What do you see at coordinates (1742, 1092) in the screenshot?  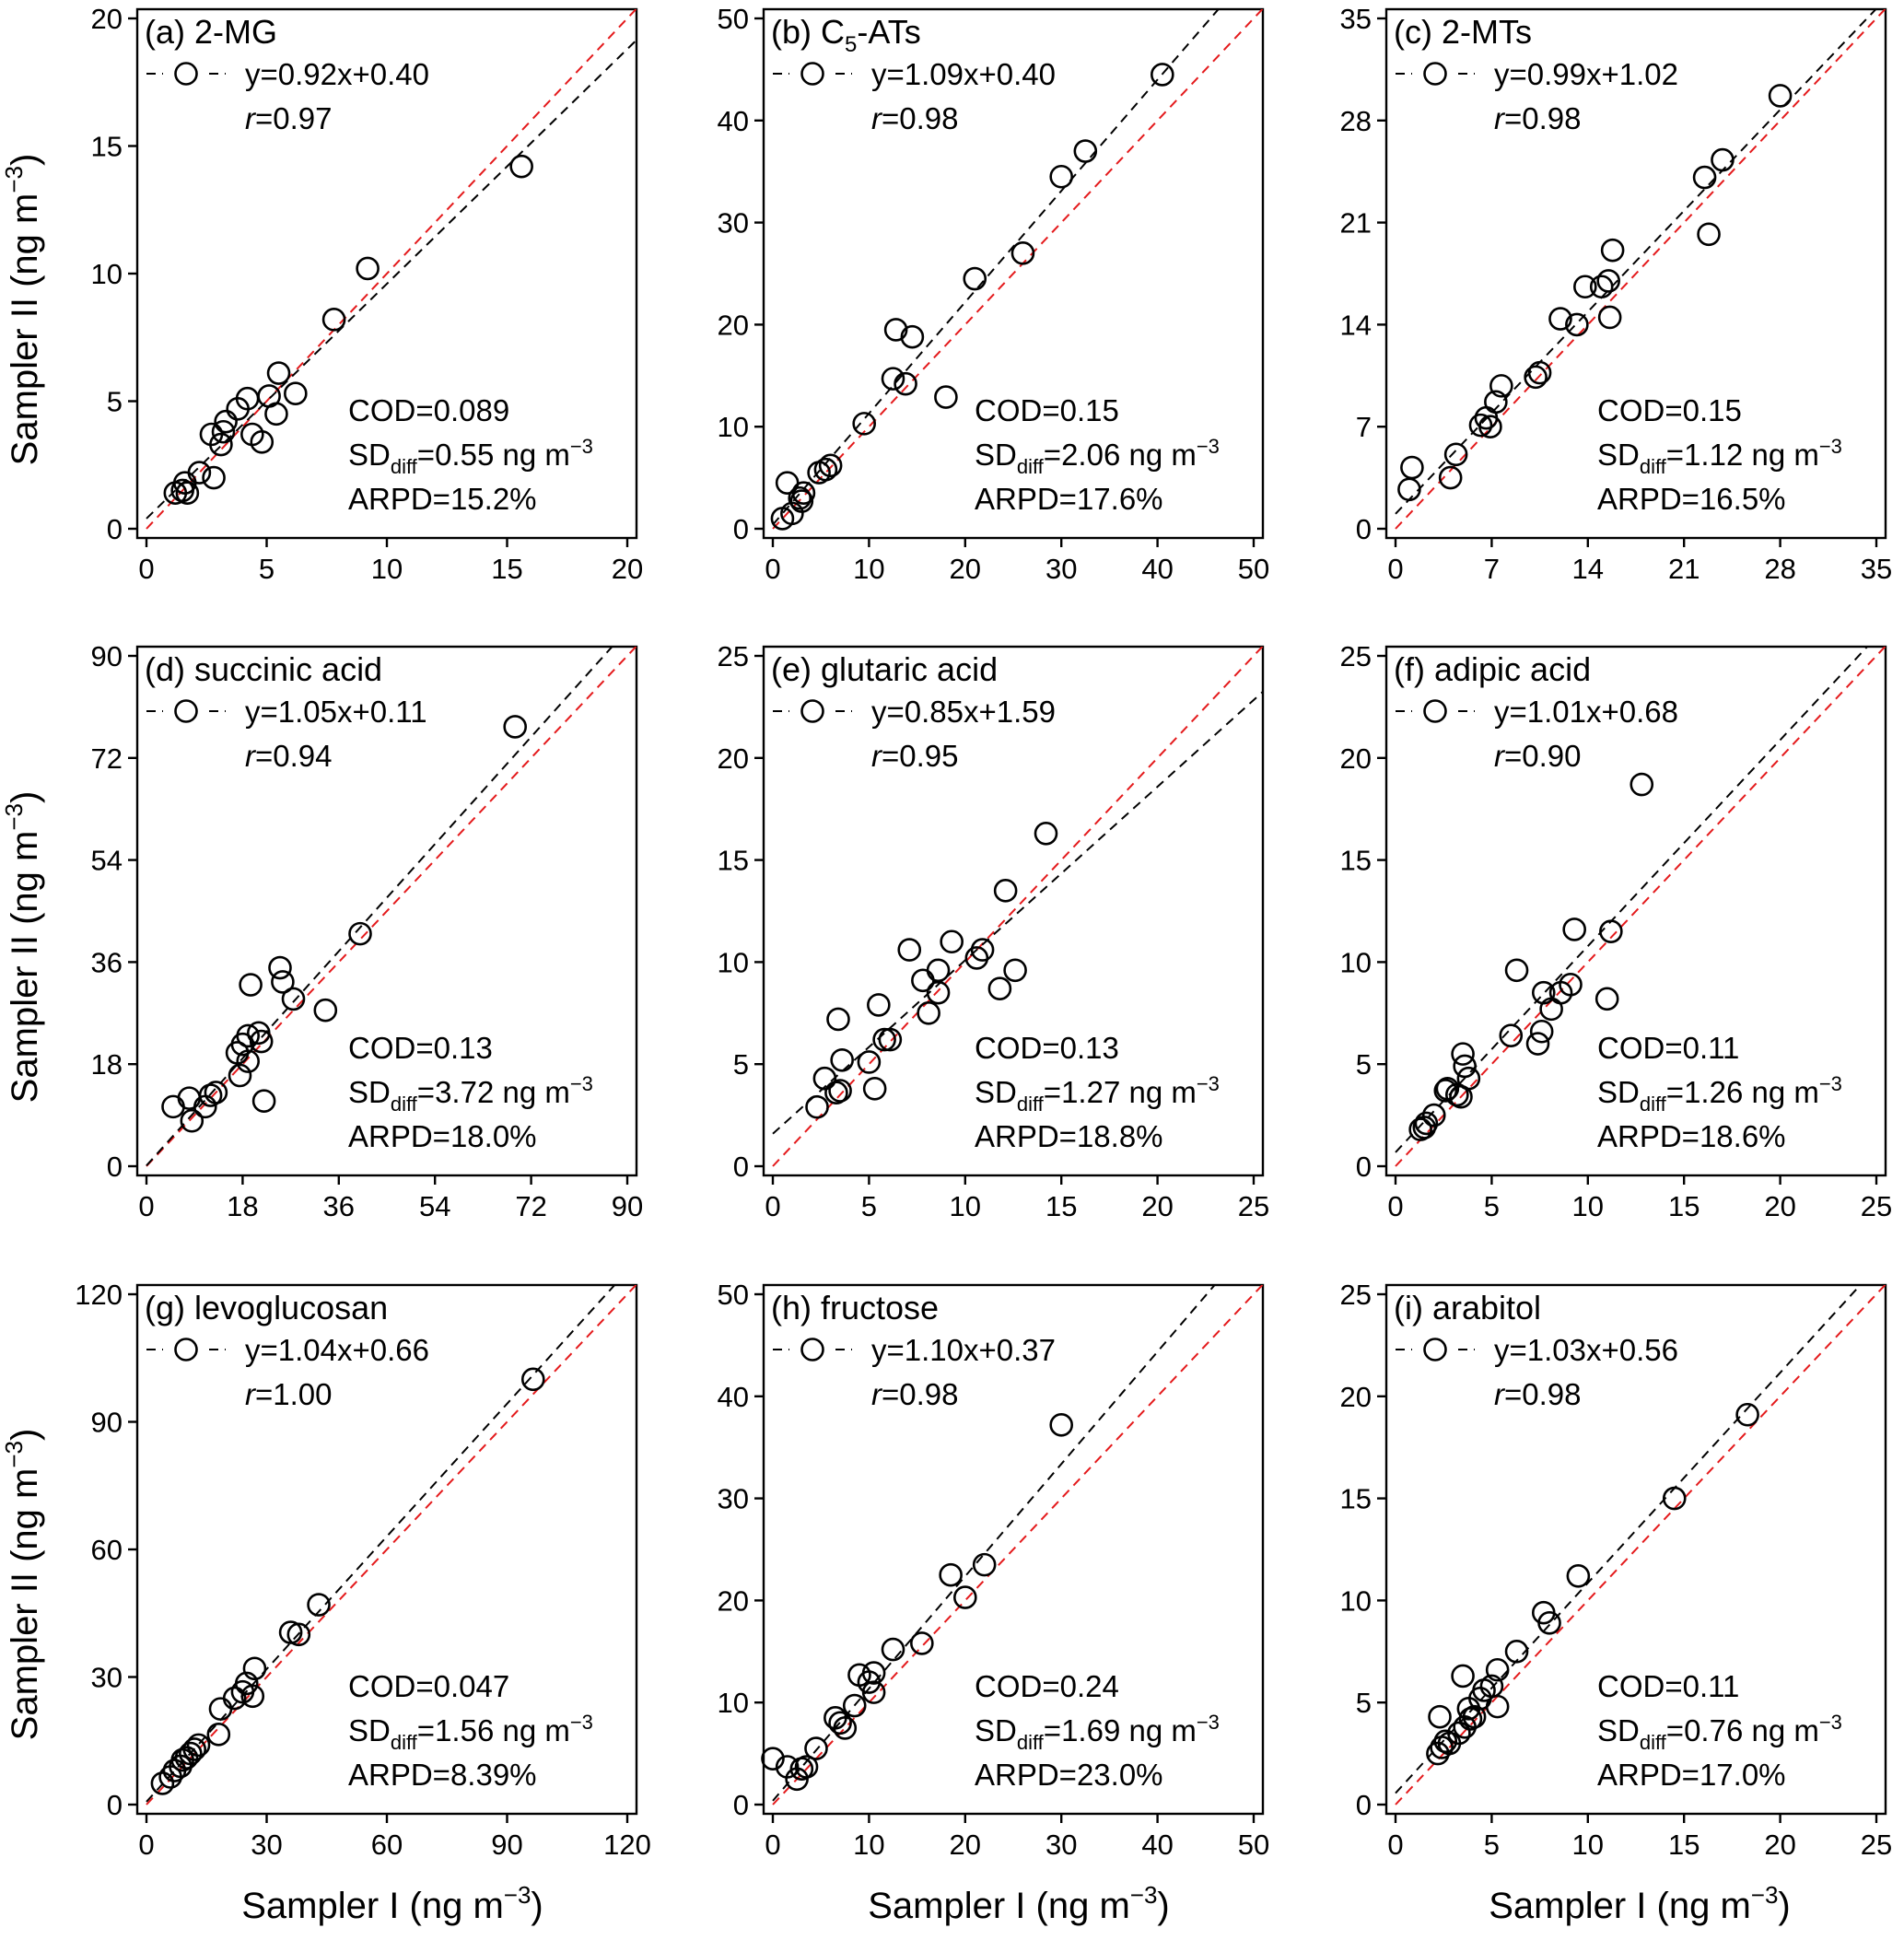 I see `sd-value: =1.26 ng m` at bounding box center [1742, 1092].